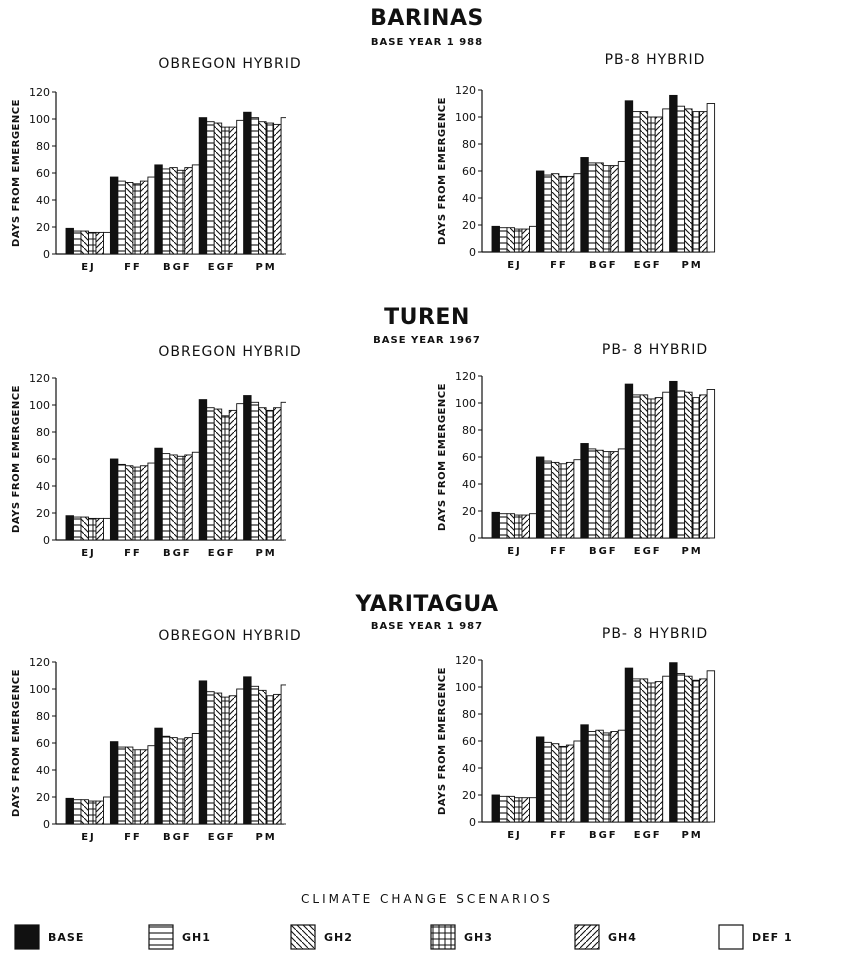 This screenshot has width=854, height=954. I want to click on base-year-yaritagua: BASE YEAR 1 987, so click(427, 626).